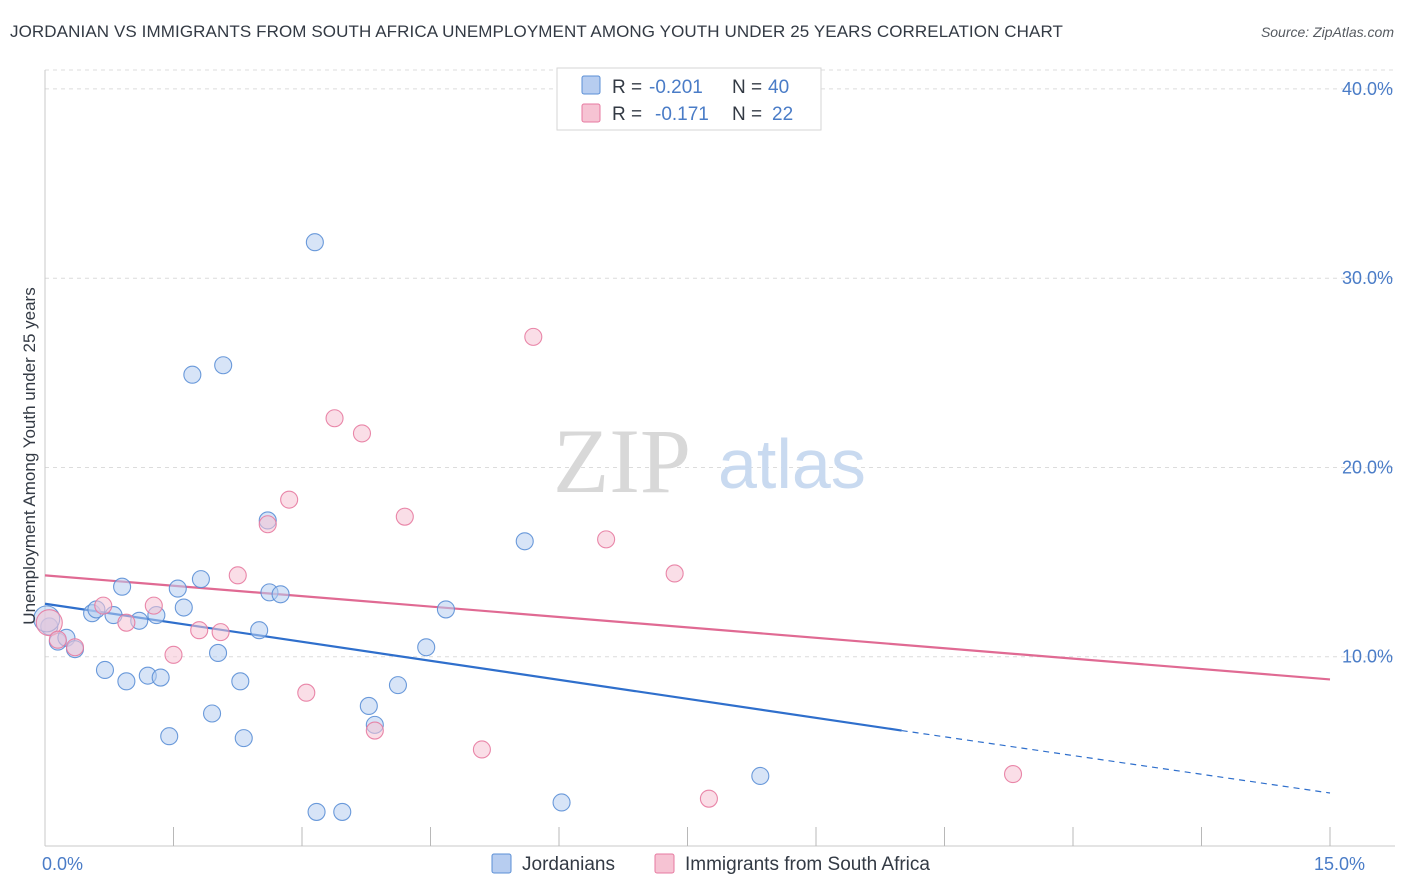 This screenshot has width=1406, height=892. What do you see at coordinates (664, 863) in the screenshot?
I see `legend-swatch-immigrants` at bounding box center [664, 863].